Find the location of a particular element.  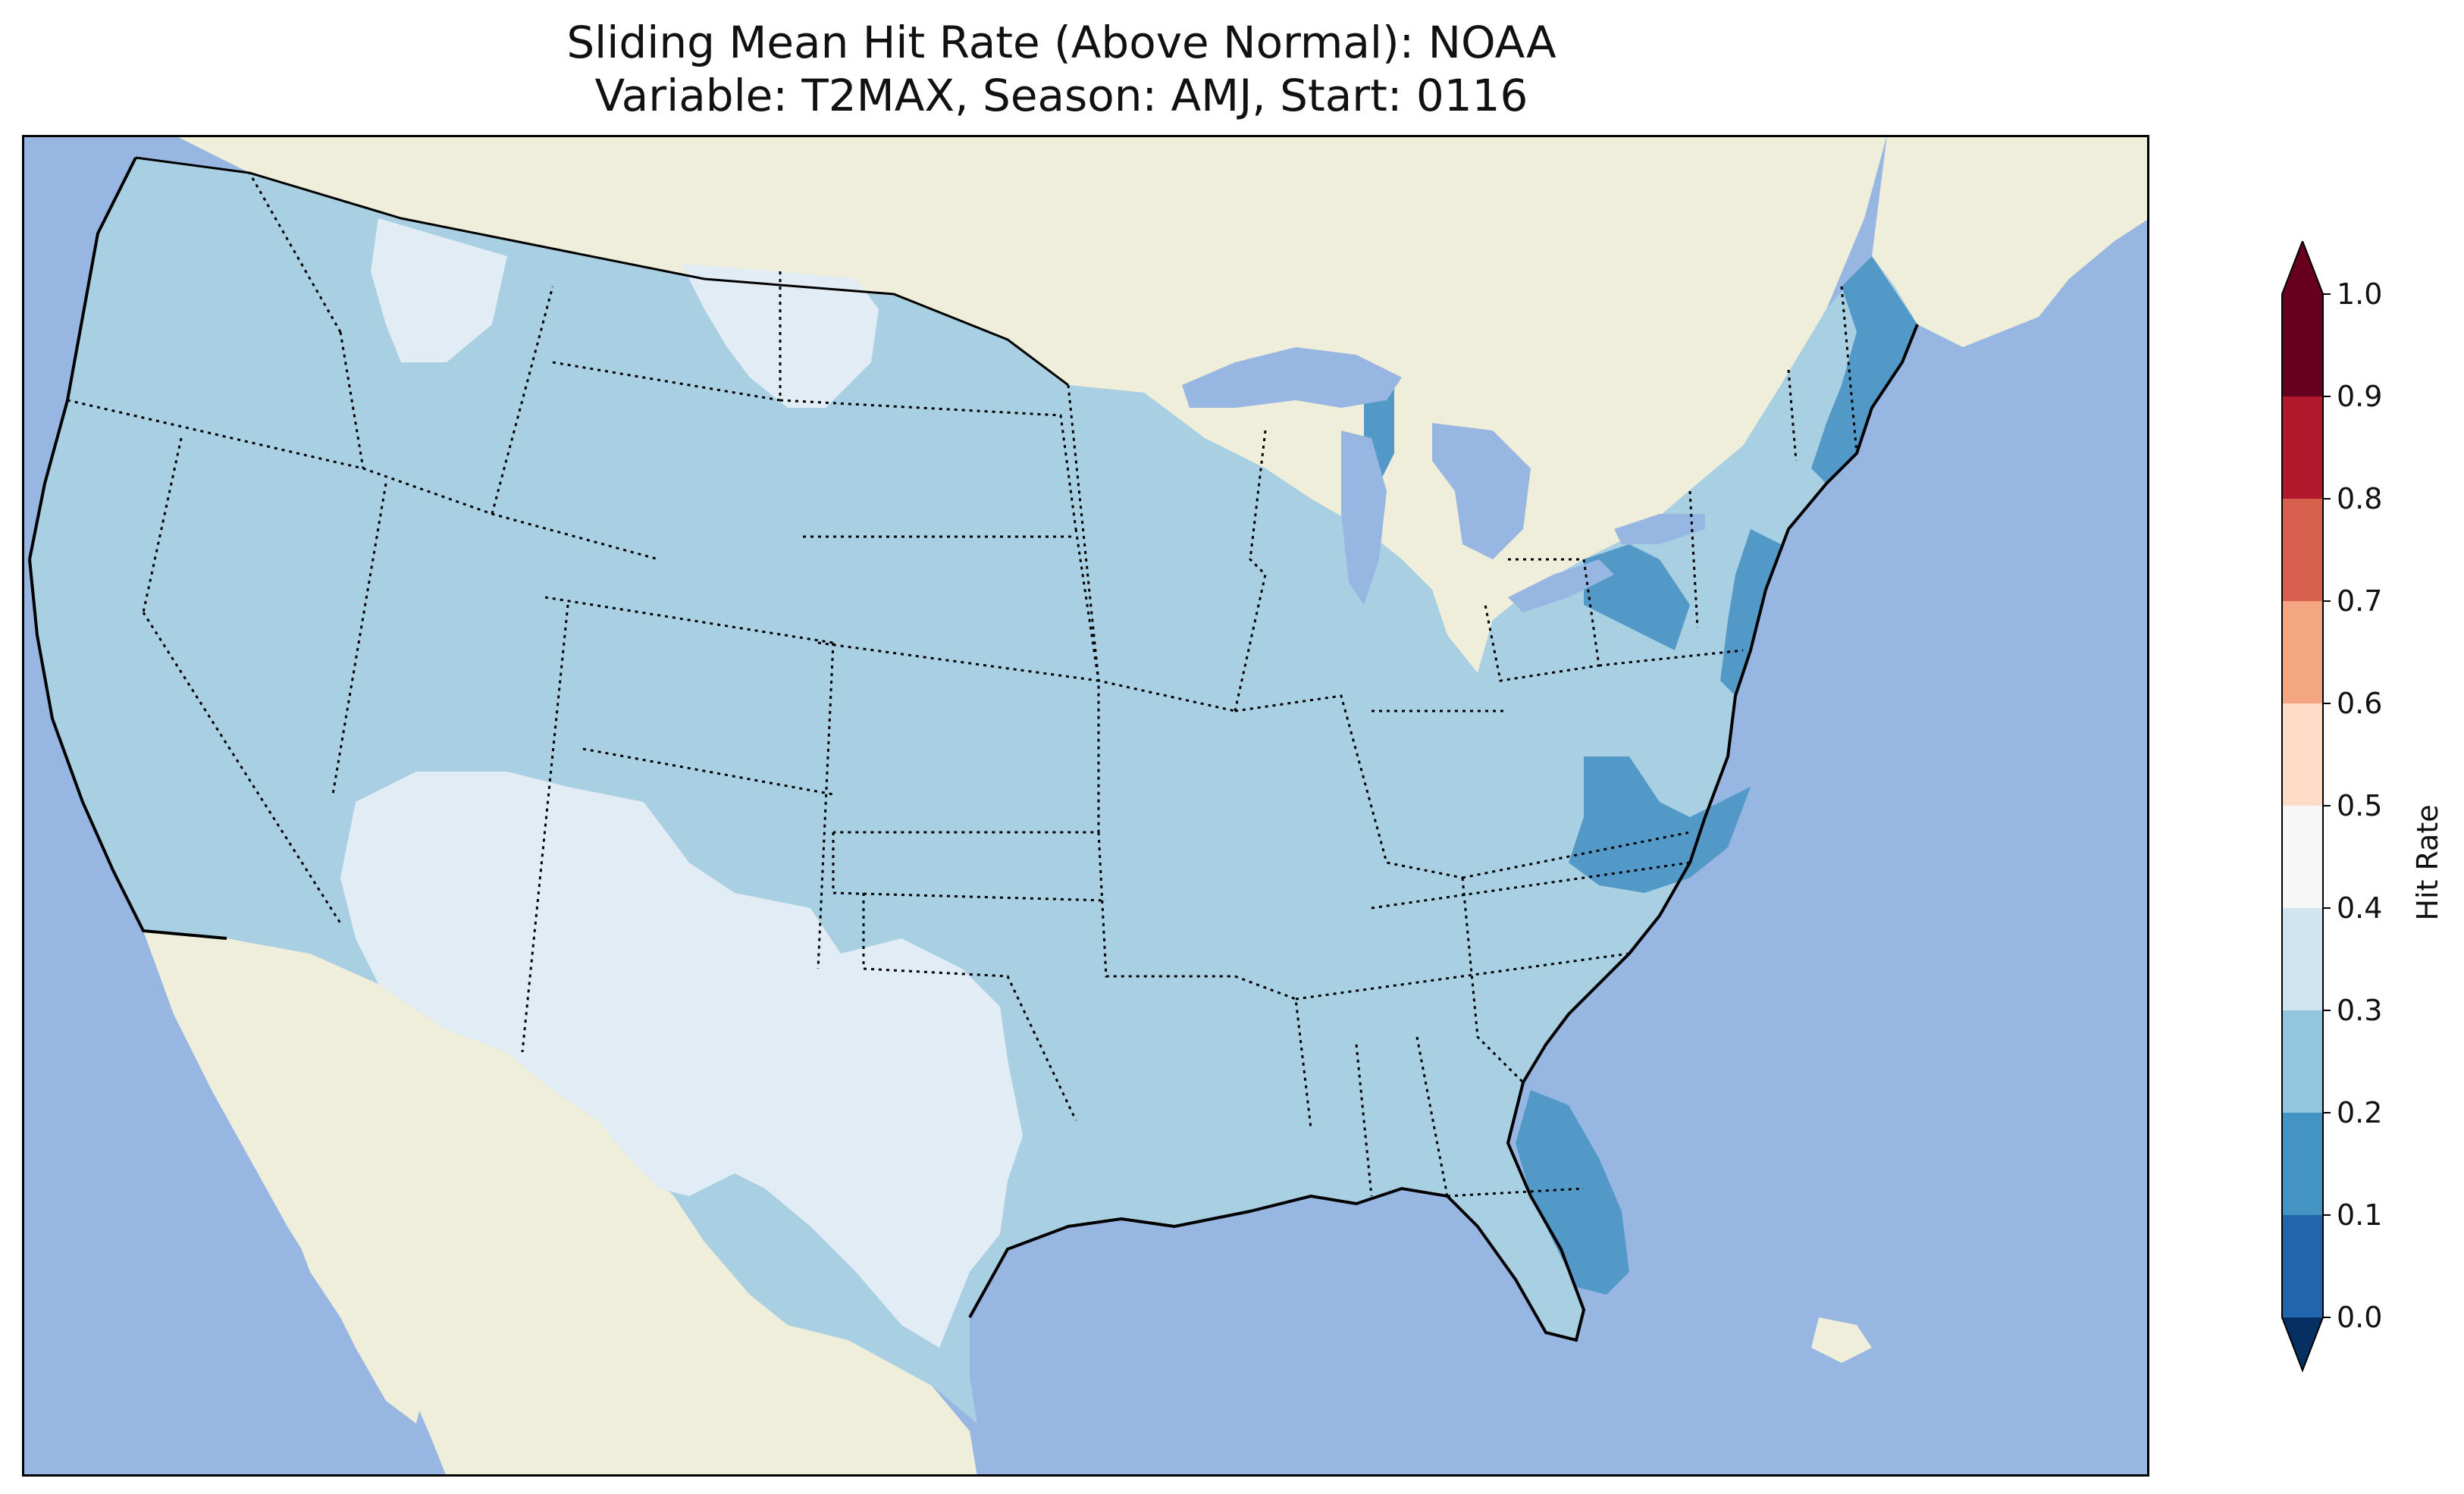

colorbar-under-arrow is located at coordinates (2303, 1343).